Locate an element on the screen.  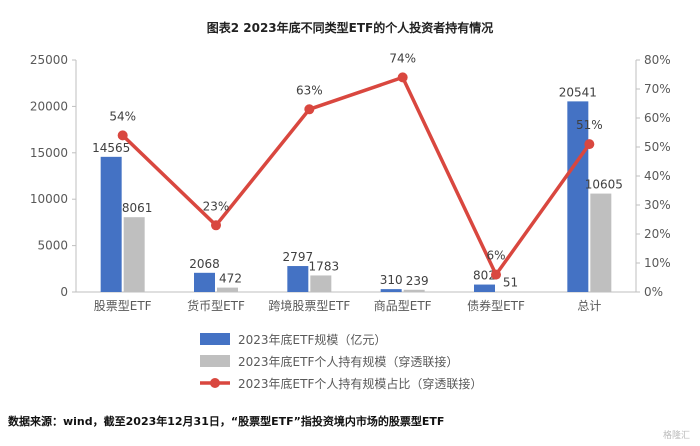
y2-tick-label: 30% is located at coordinates (657, 205).